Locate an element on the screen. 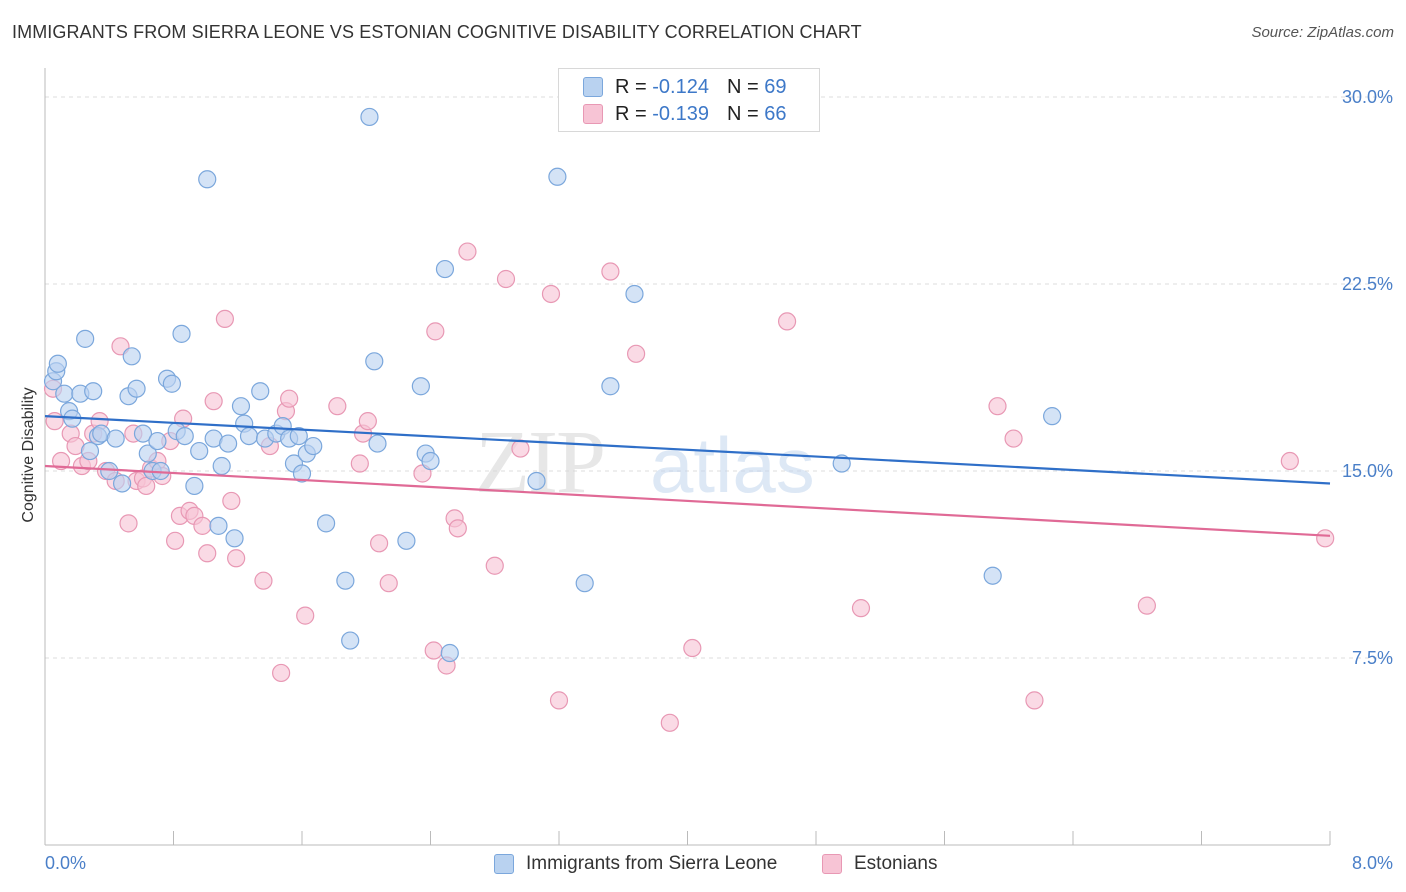 Image resolution: width=1406 pixels, height=892 pixels. y-tick-label: 22.5% is located at coordinates (1367, 284).